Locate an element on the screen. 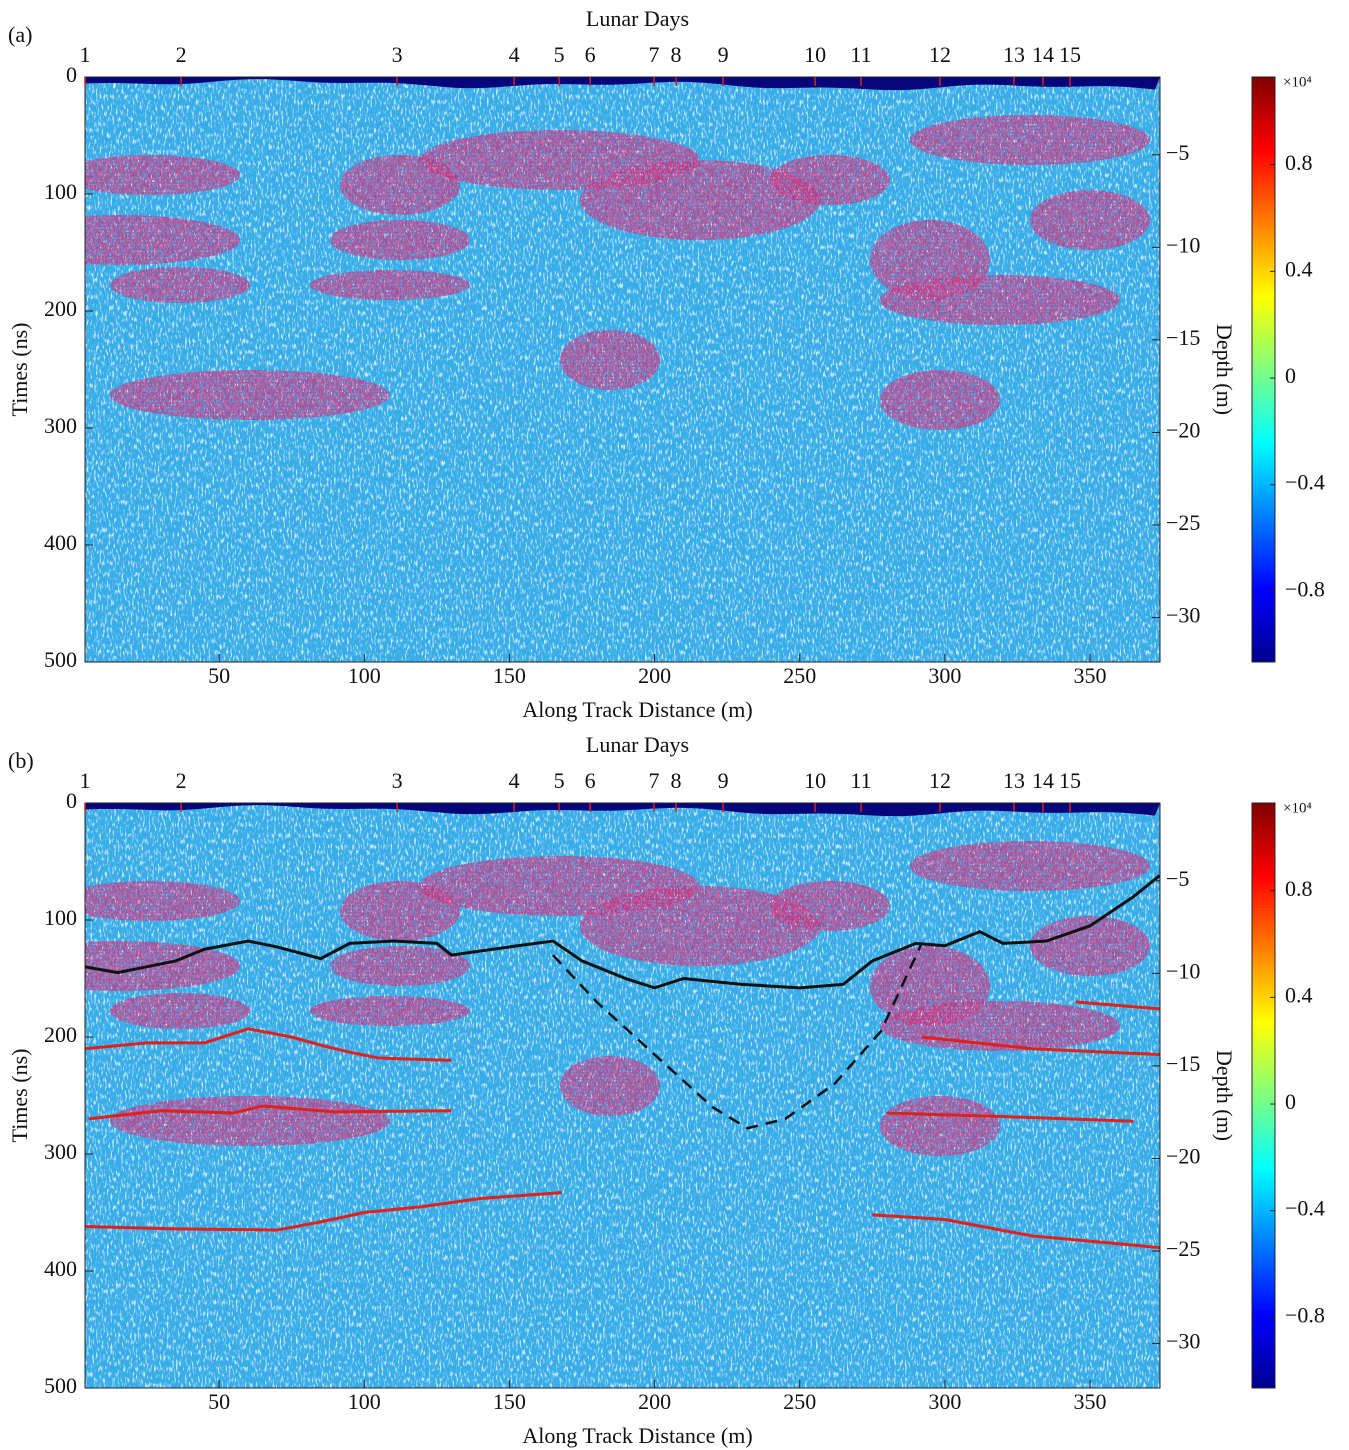  lunar-day-label: 10 is located at coordinates (815, 54).